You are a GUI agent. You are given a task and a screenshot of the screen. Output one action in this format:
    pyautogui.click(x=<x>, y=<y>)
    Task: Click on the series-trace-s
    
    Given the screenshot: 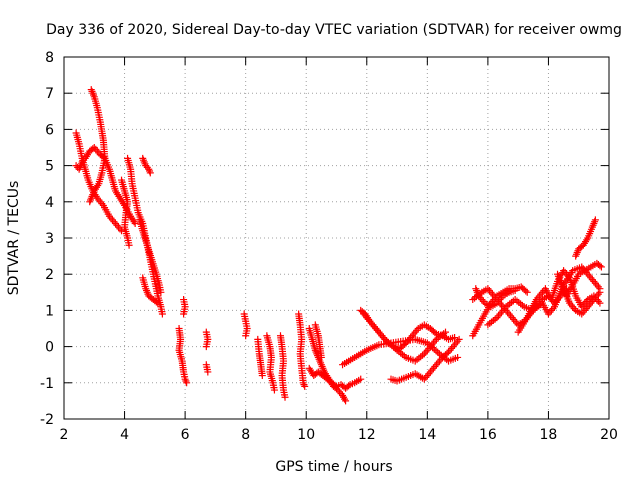 What is the action you would take?
    pyautogui.click(x=335, y=378)
    